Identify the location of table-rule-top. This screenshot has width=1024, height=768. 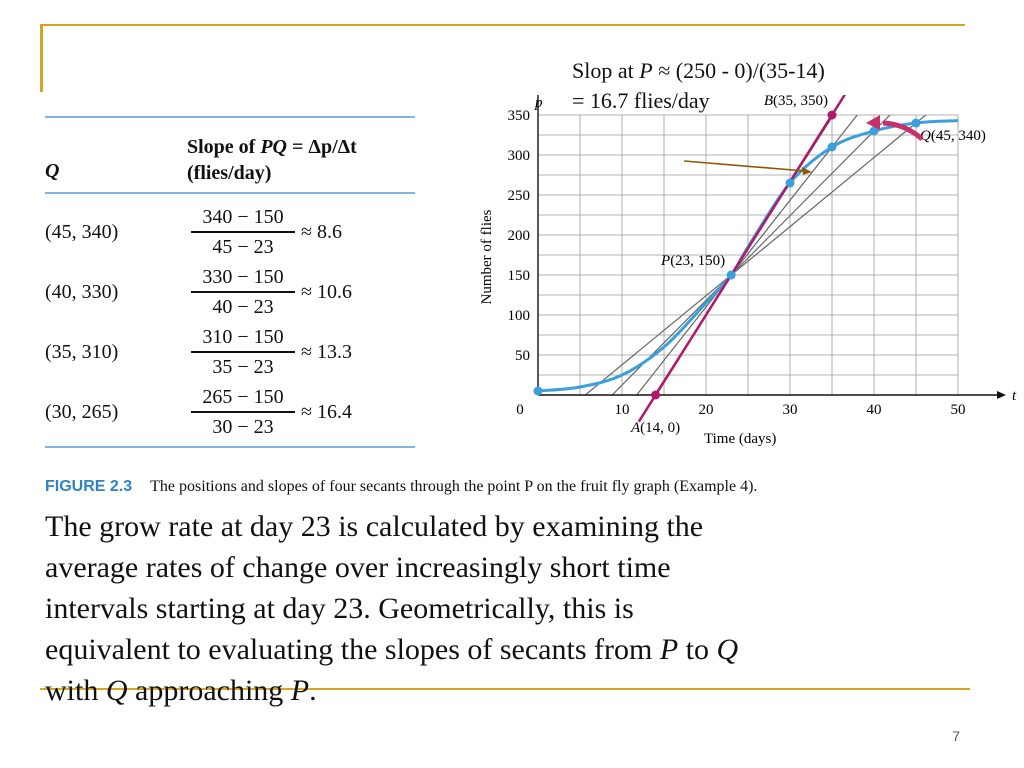
(230, 117).